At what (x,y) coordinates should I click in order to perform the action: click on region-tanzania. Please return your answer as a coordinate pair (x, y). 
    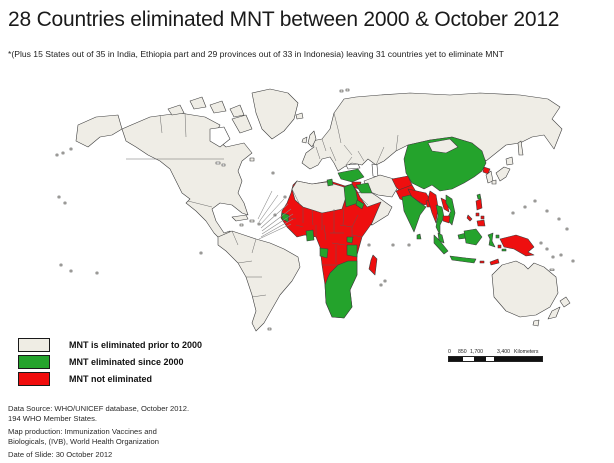
    Looking at the image, I should click on (352, 251).